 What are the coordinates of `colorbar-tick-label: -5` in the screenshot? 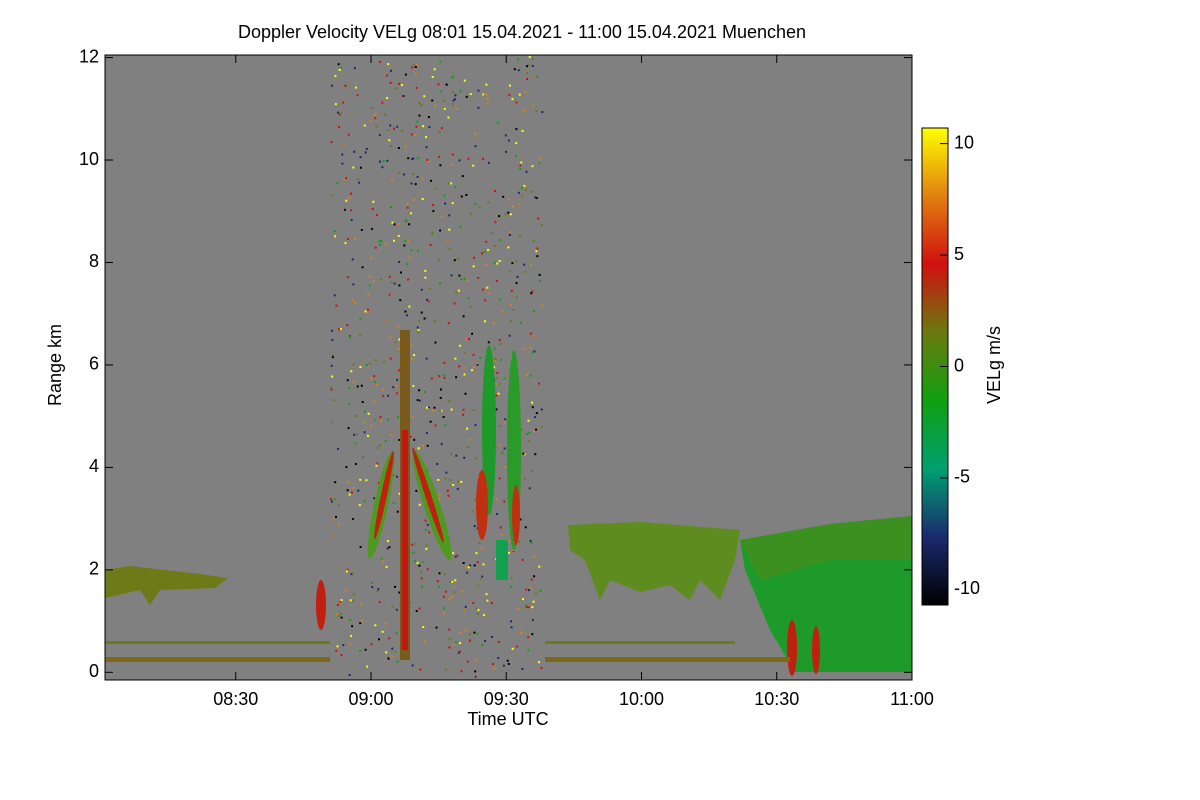 It's located at (962, 477).